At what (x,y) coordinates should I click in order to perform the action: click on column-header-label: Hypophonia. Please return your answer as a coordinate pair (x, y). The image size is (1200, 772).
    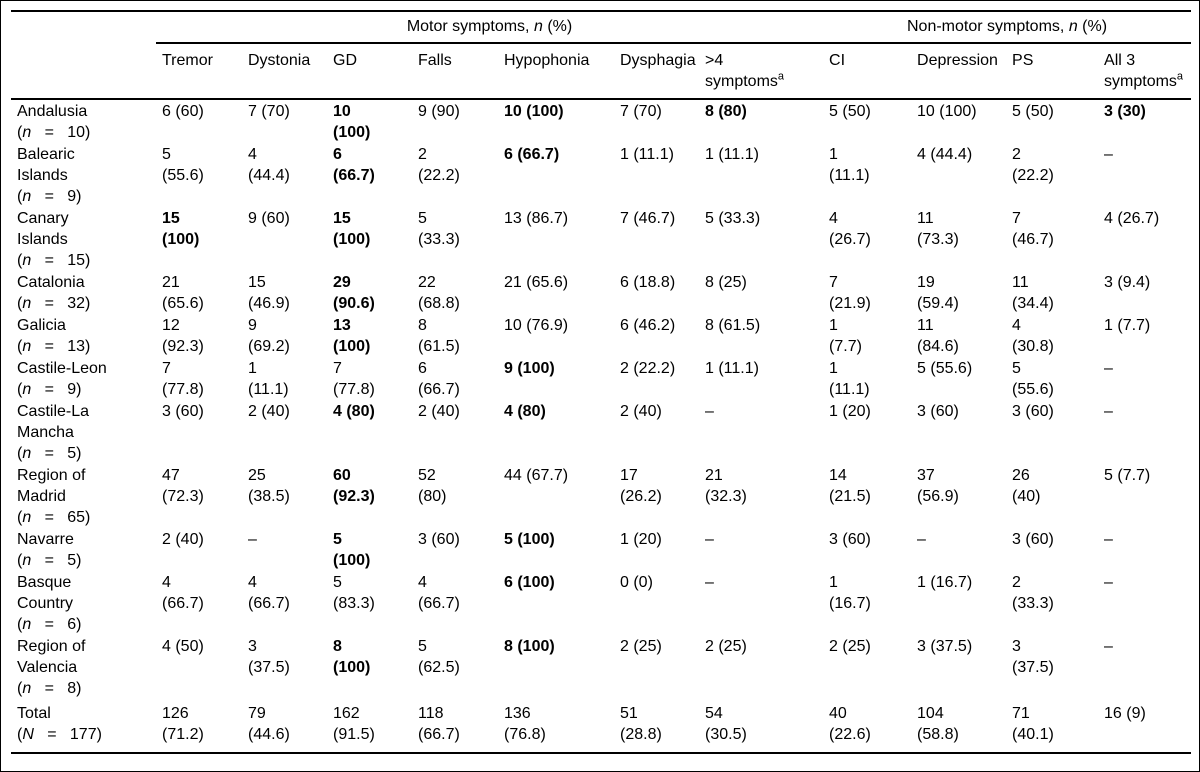
    Looking at the image, I should click on (547, 60).